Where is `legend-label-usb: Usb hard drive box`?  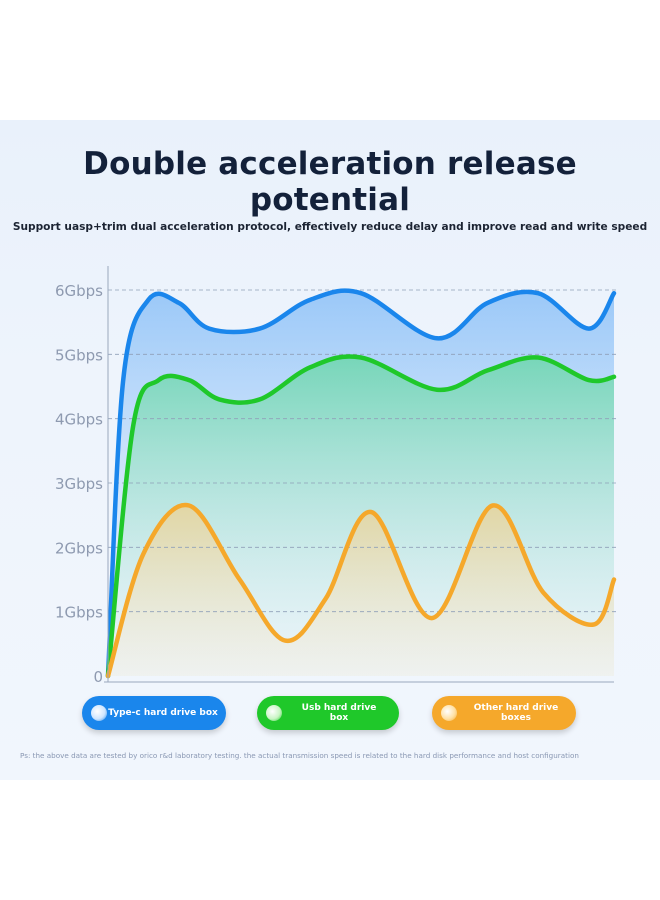
legend-label-usb: Usb hard drive box is located at coordinates (339, 713).